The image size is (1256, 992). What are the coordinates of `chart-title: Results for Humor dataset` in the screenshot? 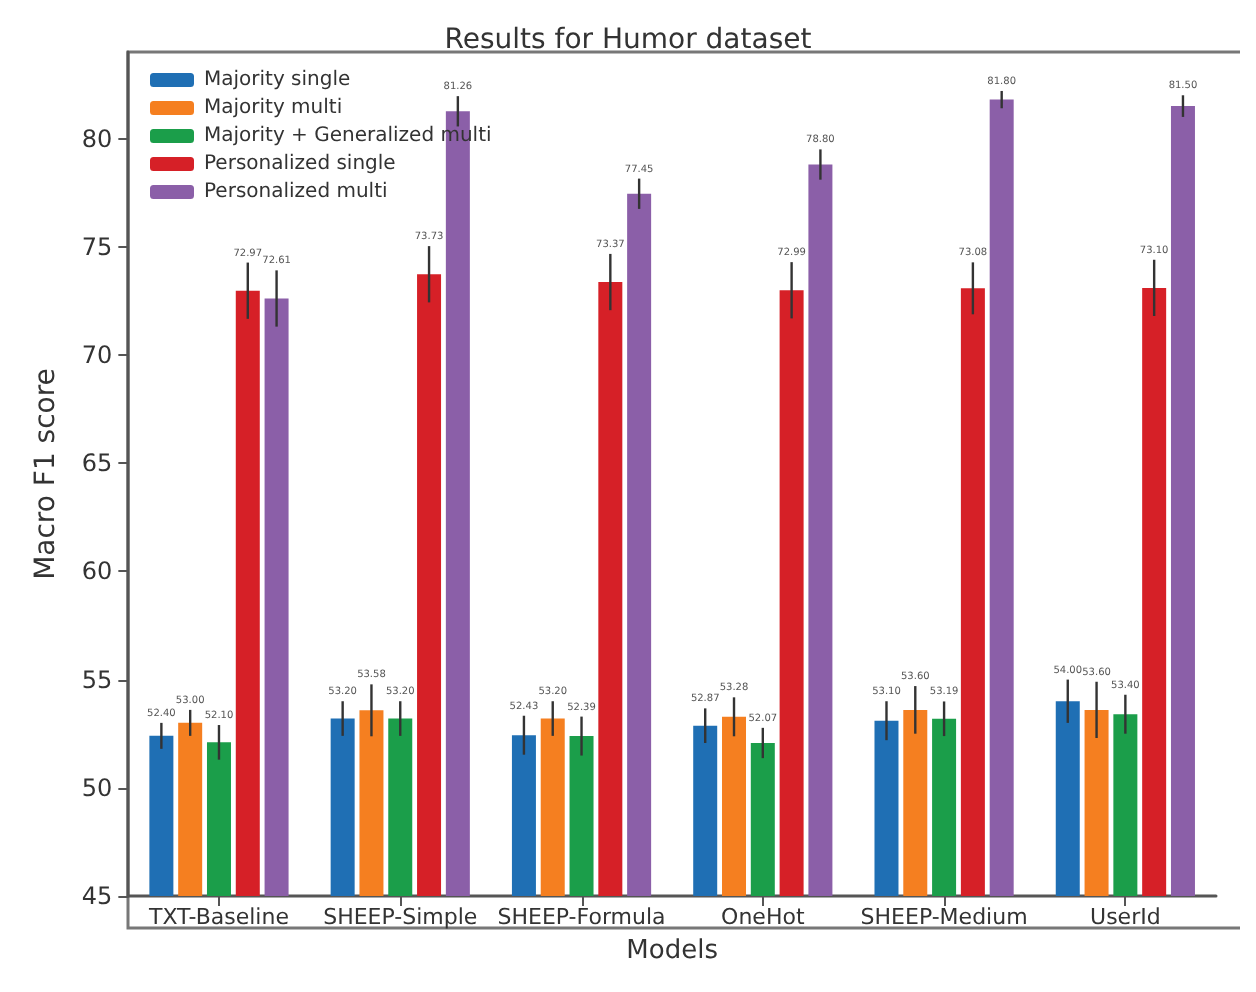 It's located at (628, 40).